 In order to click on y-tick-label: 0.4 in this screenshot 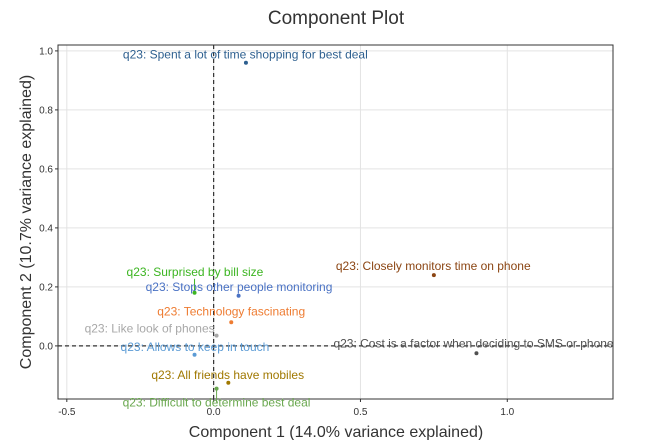, I will do `click(46, 228)`.